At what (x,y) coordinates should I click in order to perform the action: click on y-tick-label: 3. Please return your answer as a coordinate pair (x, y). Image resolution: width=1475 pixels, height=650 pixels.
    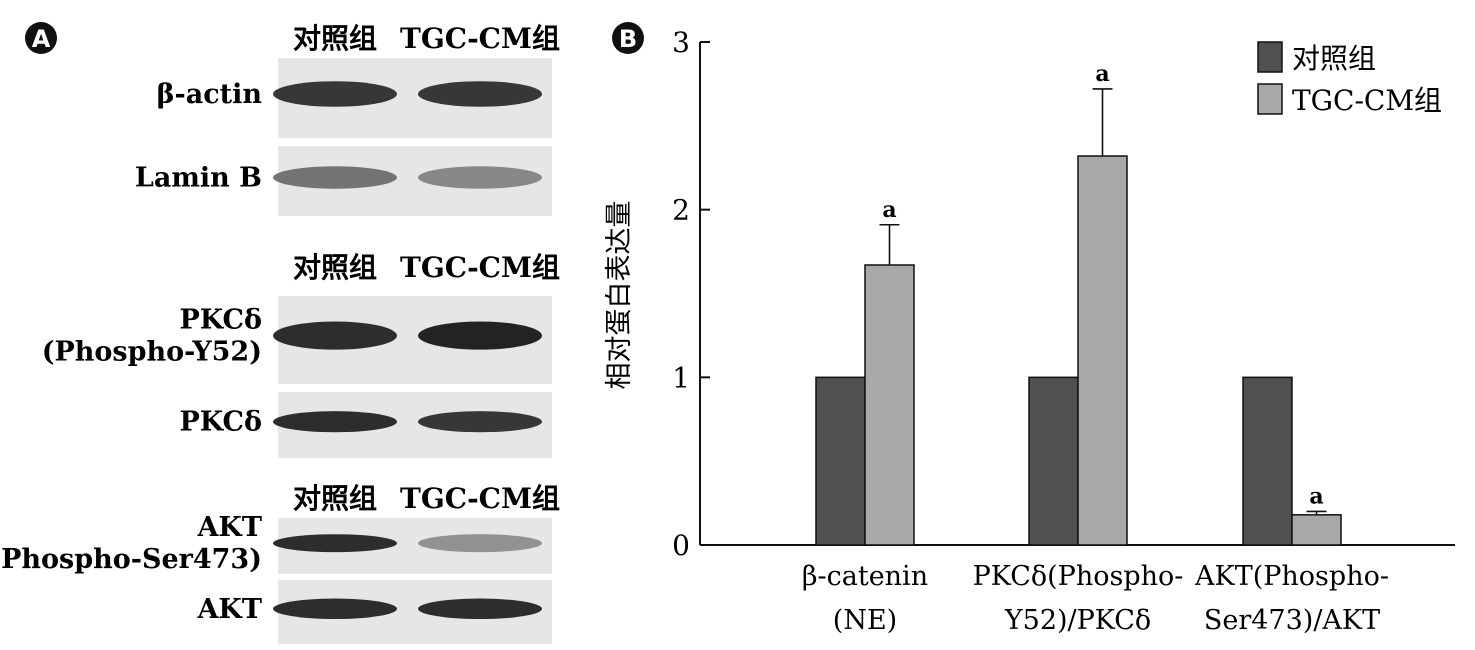
    Looking at the image, I should click on (681, 42).